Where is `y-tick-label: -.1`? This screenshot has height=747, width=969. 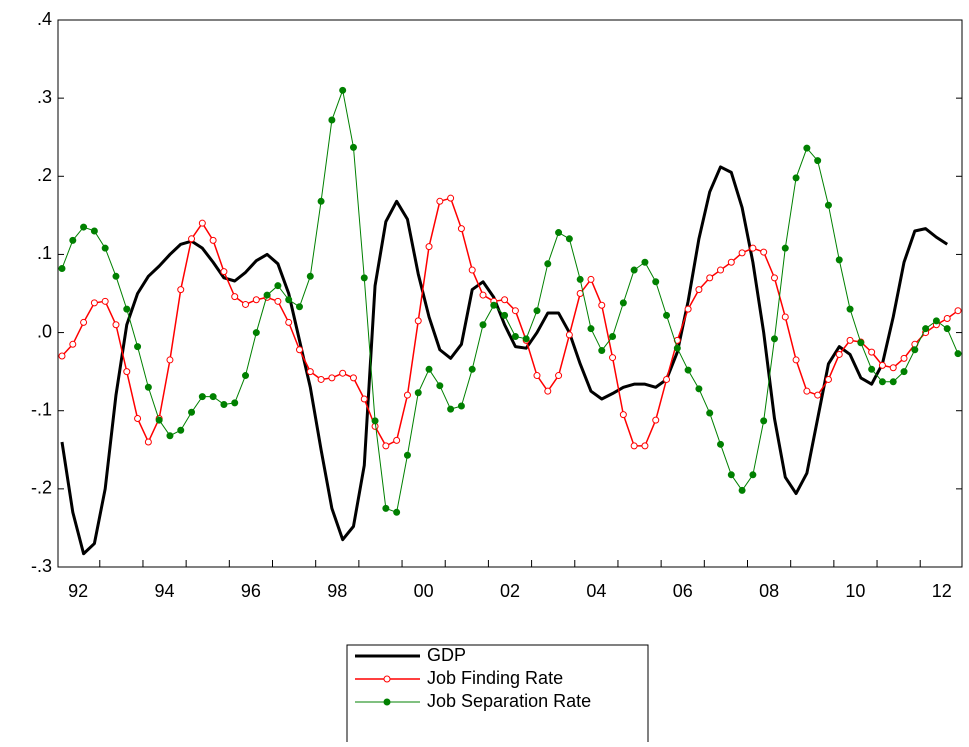
y-tick-label: -.1 is located at coordinates (41, 409).